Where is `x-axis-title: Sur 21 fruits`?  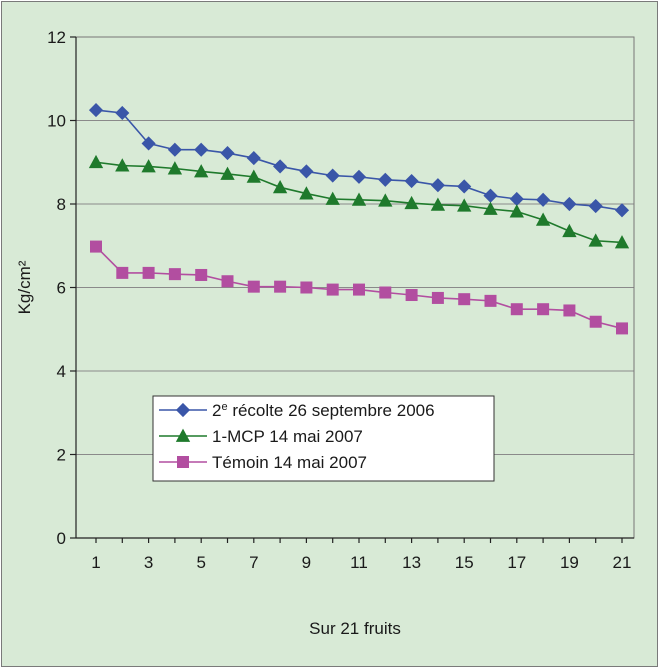 x-axis-title: Sur 21 fruits is located at coordinates (355, 628).